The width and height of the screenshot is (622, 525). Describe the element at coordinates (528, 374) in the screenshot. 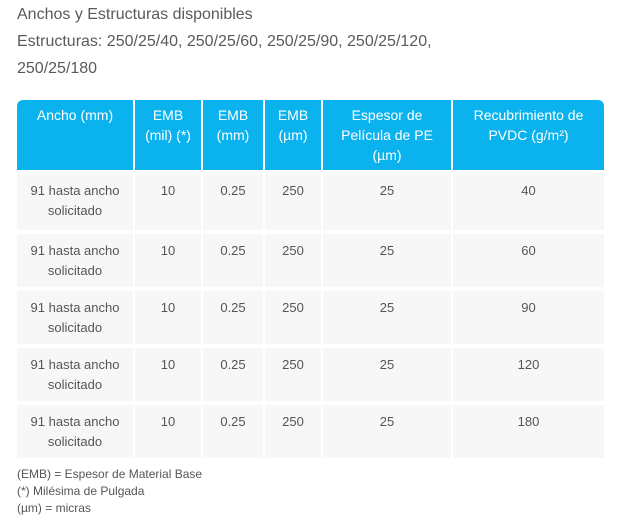

I see `cell-recubrimiento: 120` at that location.